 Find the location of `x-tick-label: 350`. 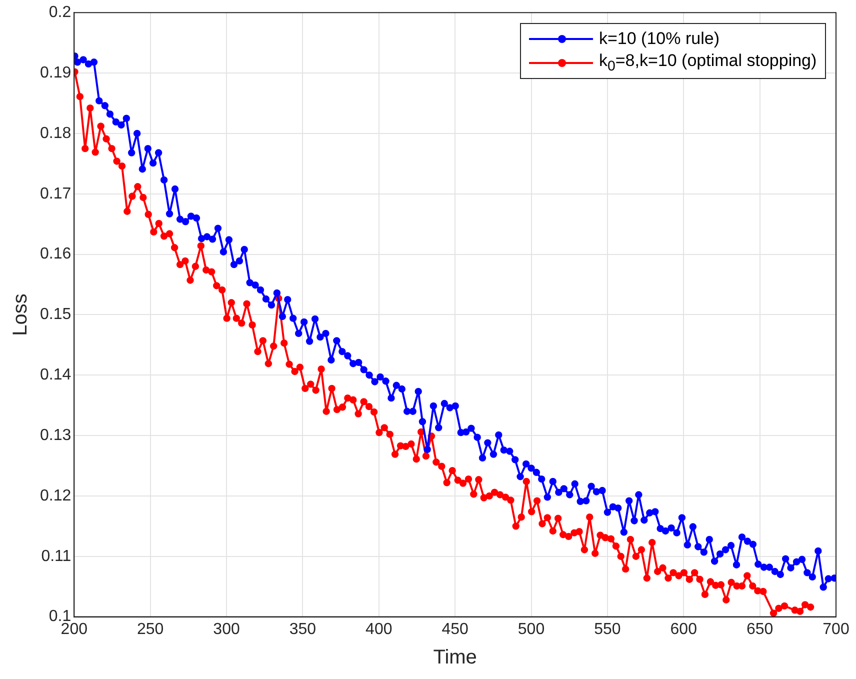

x-tick-label: 350 is located at coordinates (302, 629).